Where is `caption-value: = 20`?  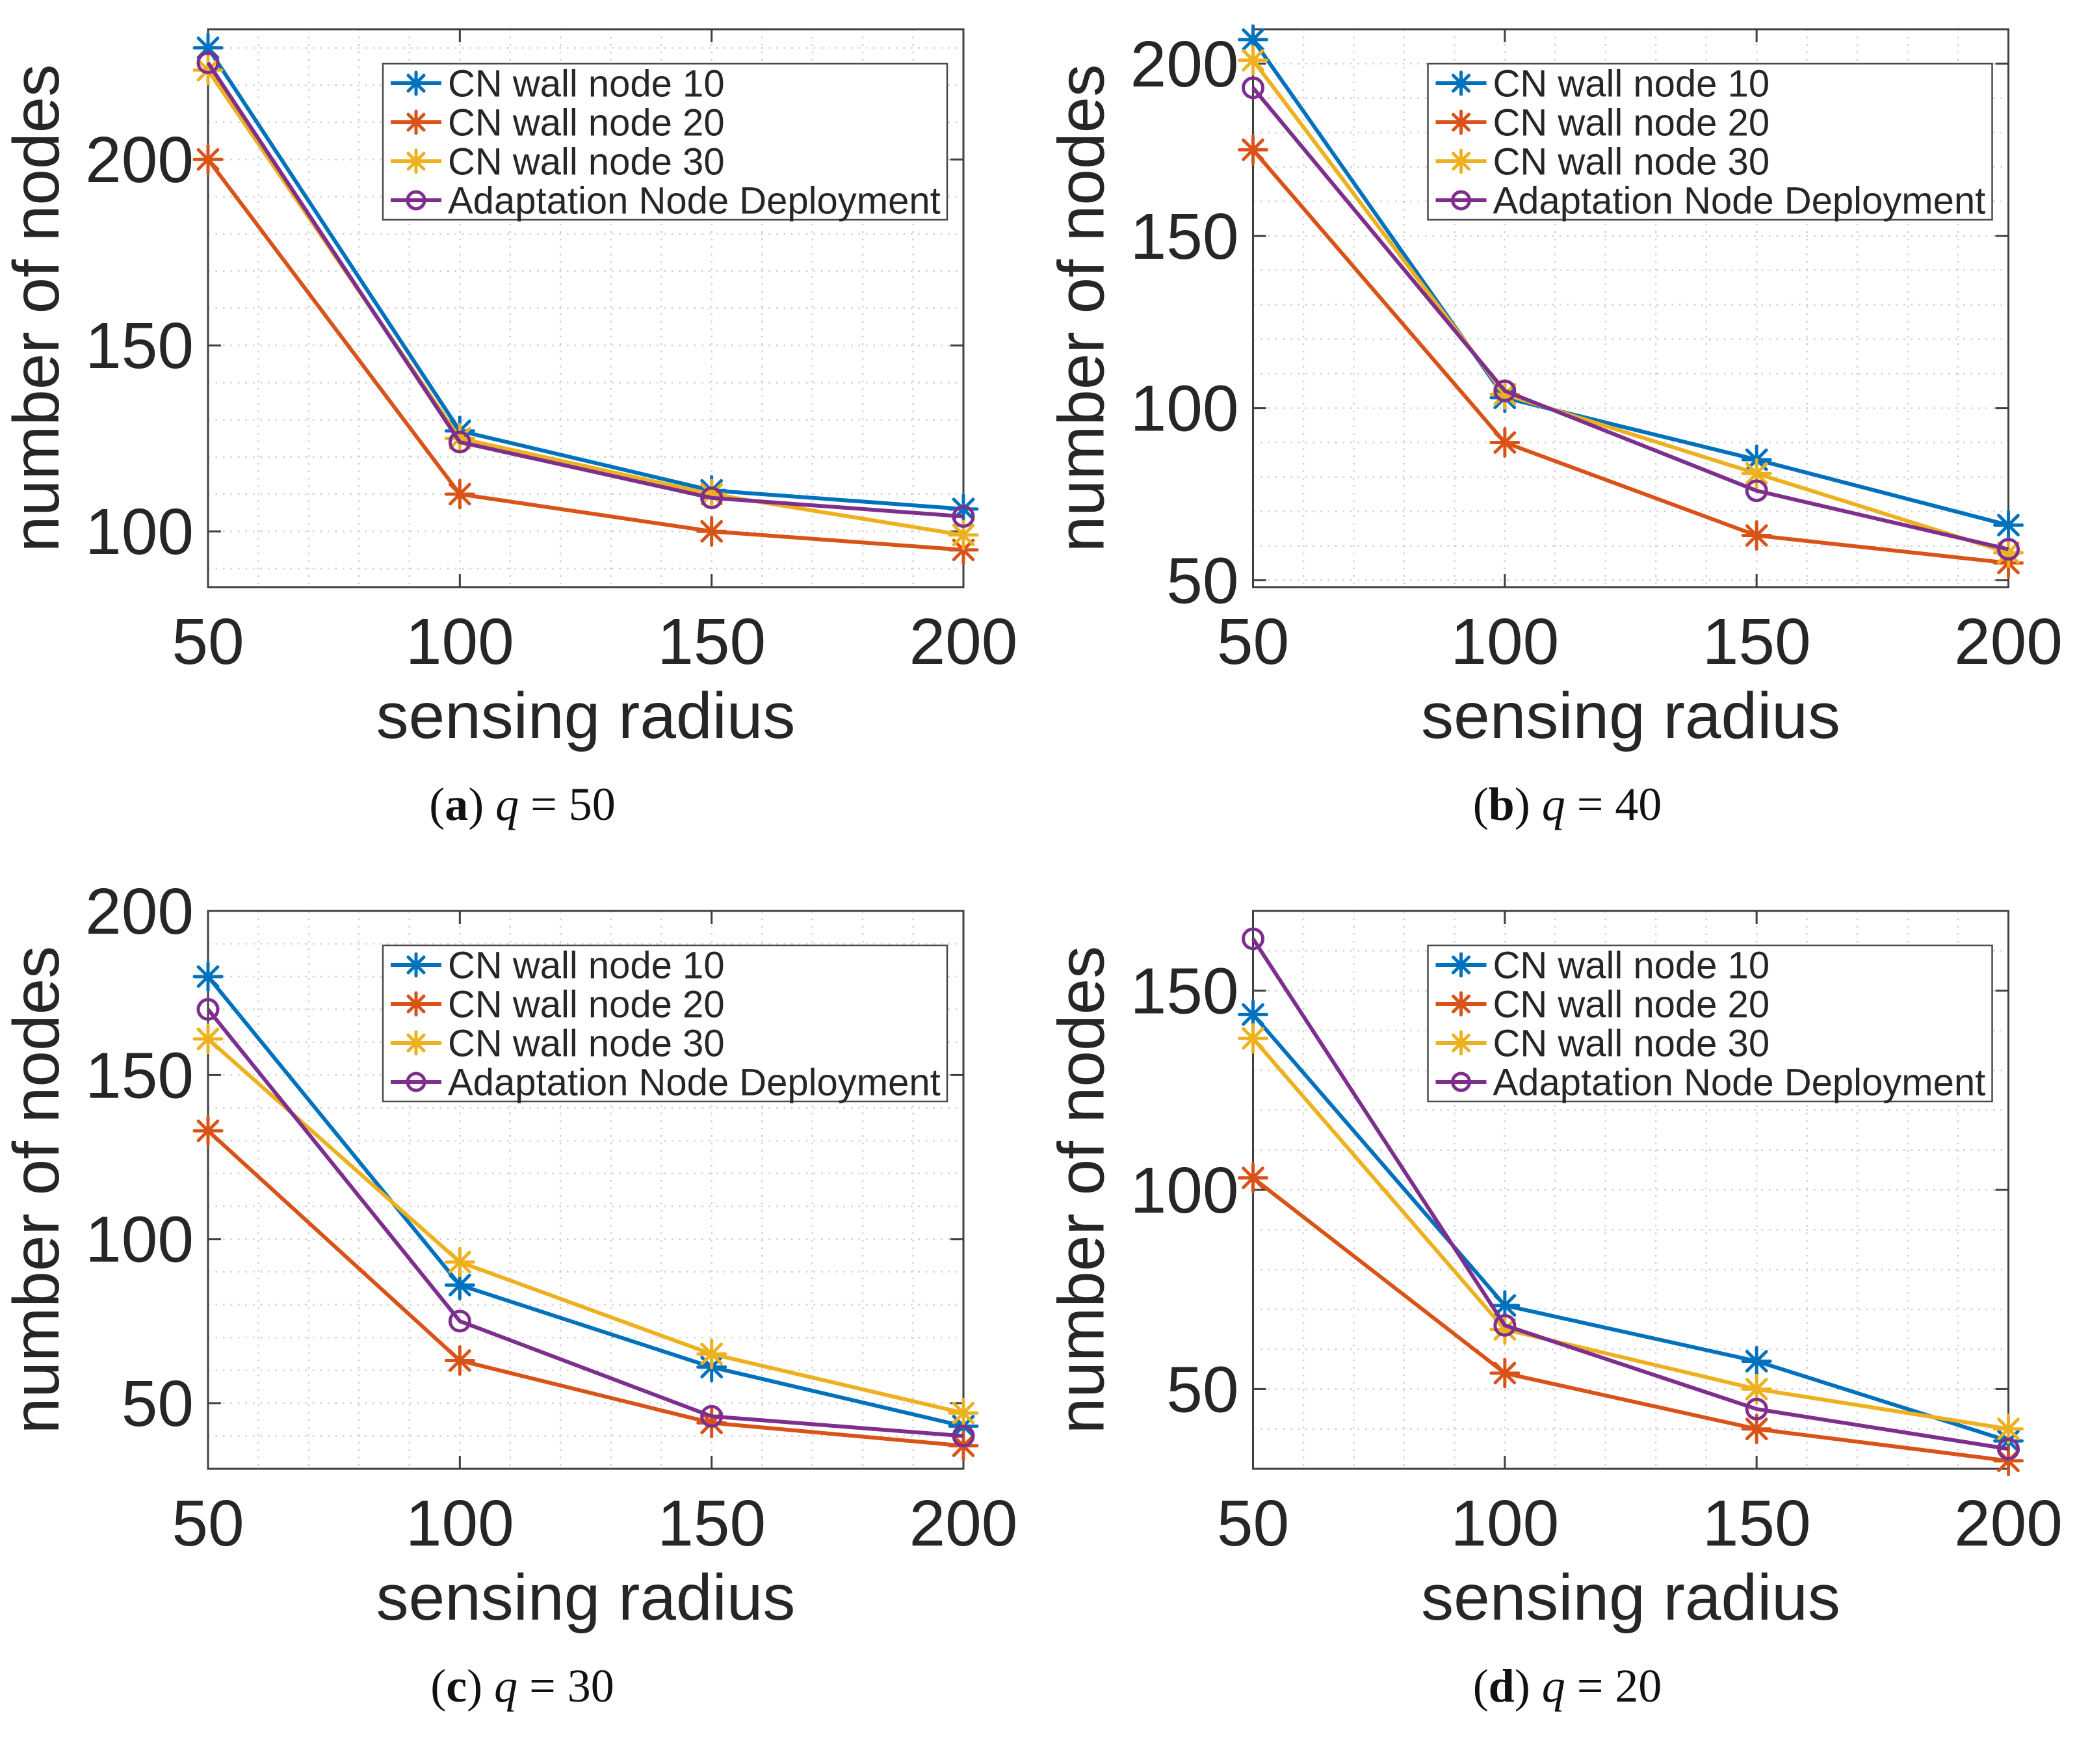 caption-value: = 20 is located at coordinates (1613, 1686).